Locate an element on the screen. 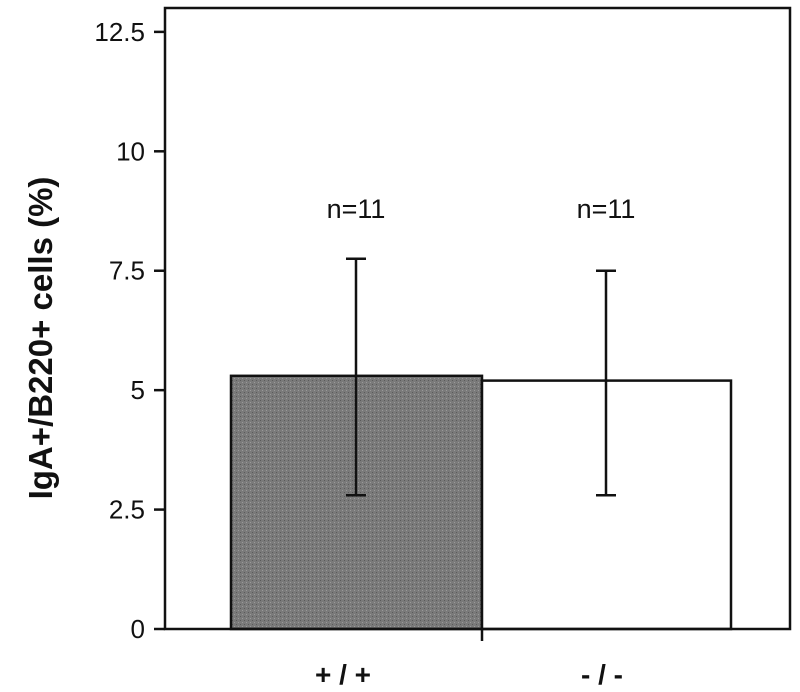 This screenshot has width=800, height=692. x-tick-labels: + / + - / - is located at coordinates (469, 674).